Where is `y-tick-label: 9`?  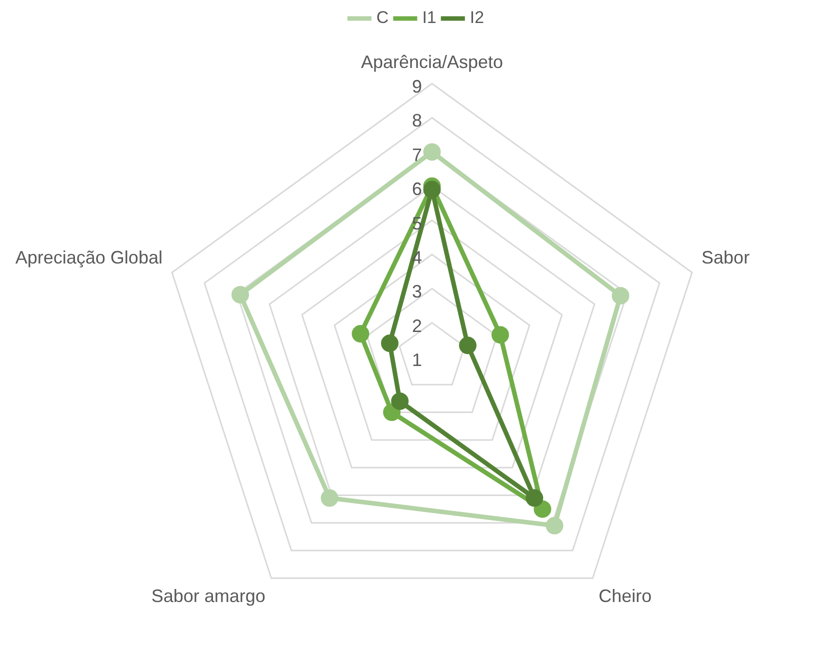 y-tick-label: 9 is located at coordinates (417, 86).